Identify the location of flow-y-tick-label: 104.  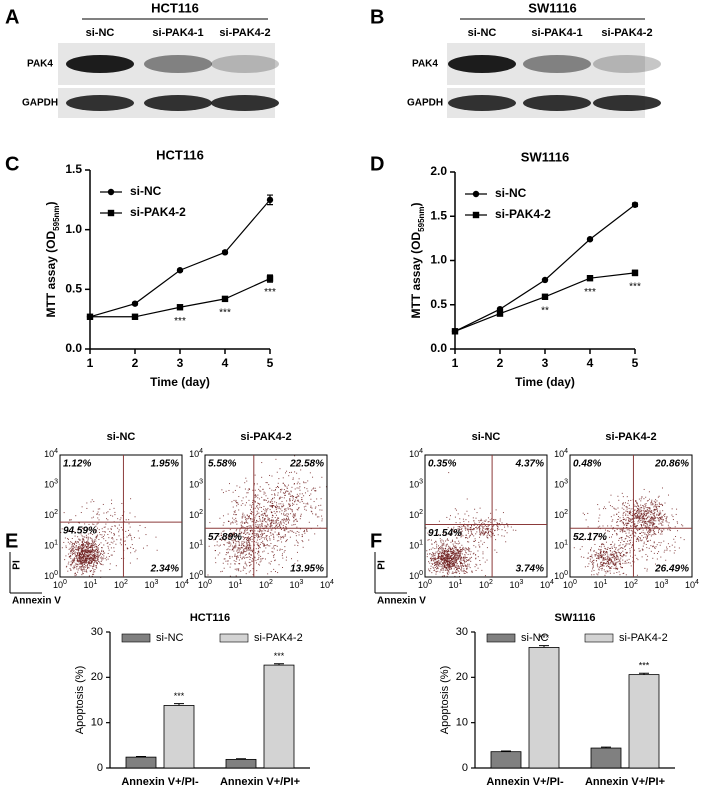
(416, 453).